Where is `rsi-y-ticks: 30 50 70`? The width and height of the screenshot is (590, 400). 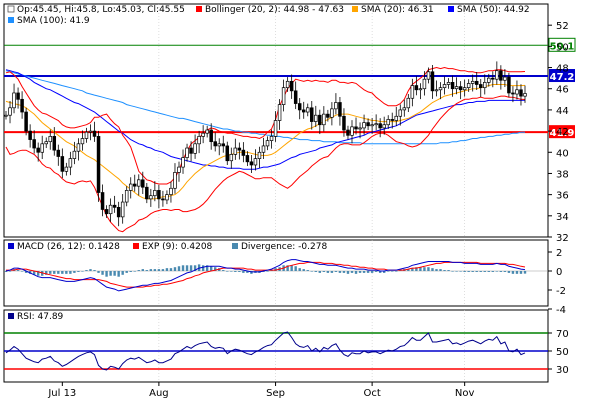 rsi-y-ticks: 30 50 70 is located at coordinates (558, 352).